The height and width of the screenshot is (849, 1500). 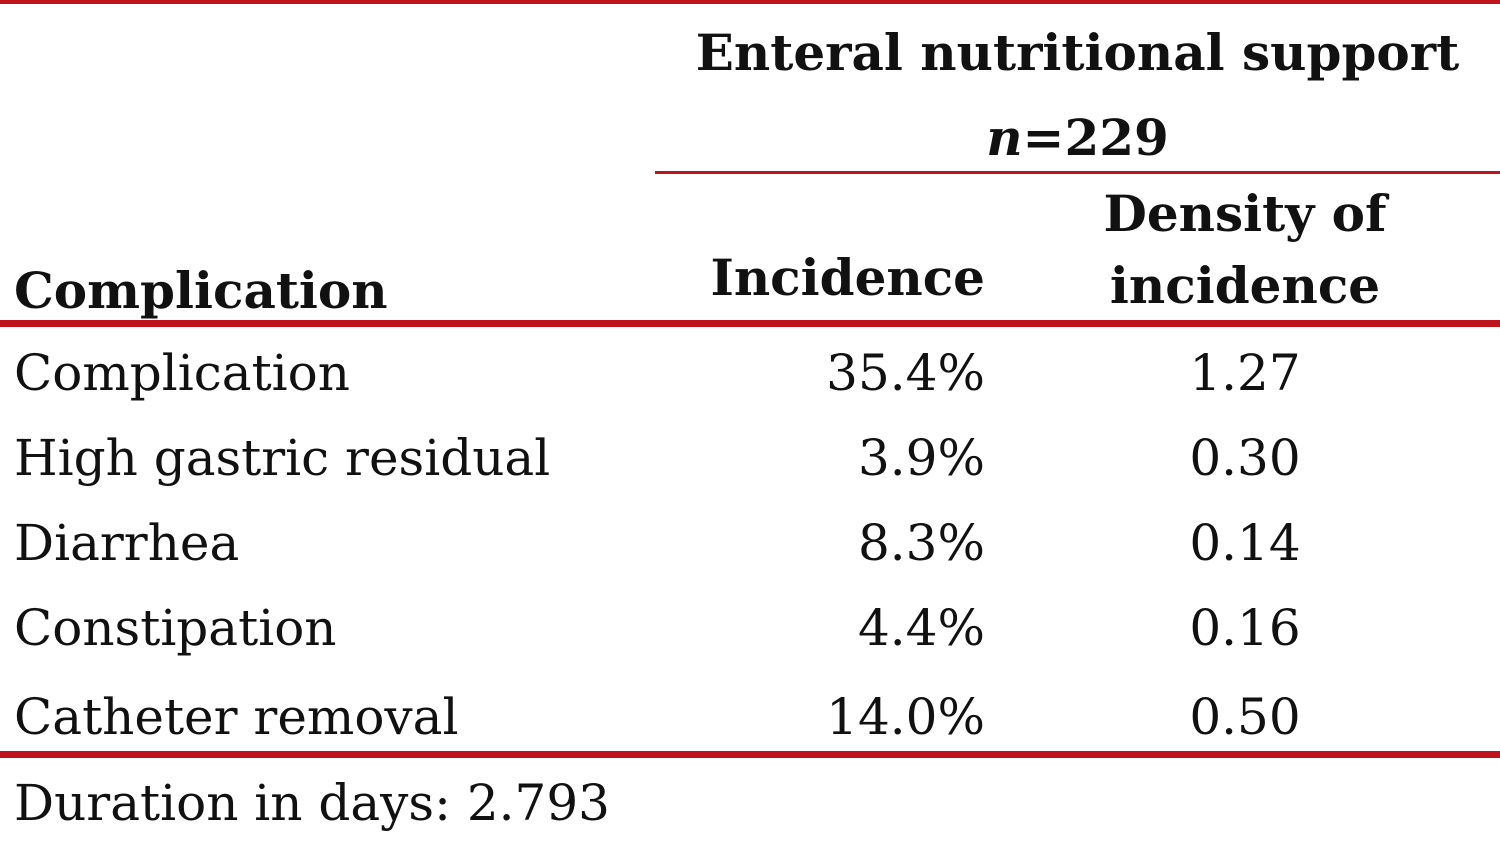 I want to click on row-incidence: 4.4%, so click(x=921, y=628).